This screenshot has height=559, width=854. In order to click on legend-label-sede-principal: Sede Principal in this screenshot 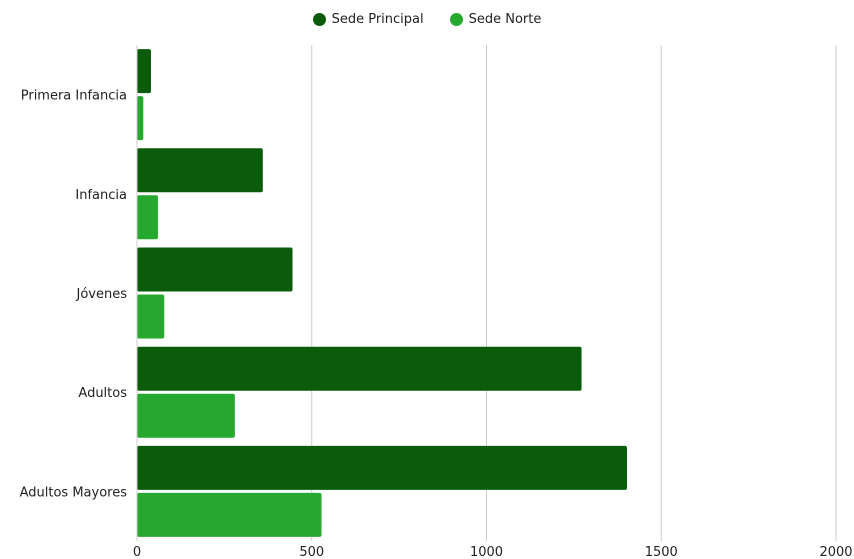, I will do `click(377, 19)`.